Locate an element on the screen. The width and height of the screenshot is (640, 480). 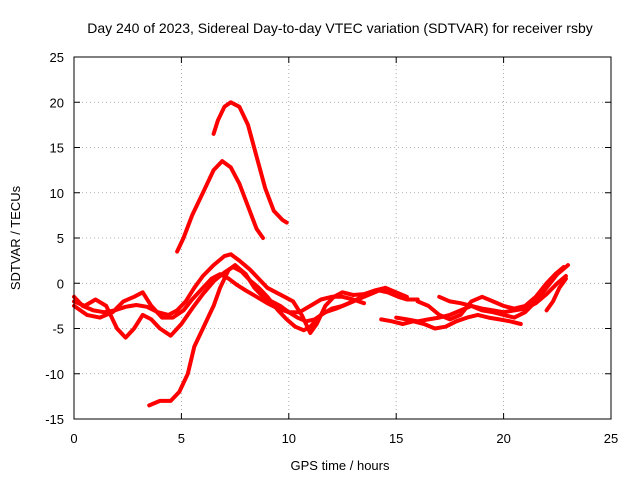
x-tick-label: 5 is located at coordinates (181, 438).